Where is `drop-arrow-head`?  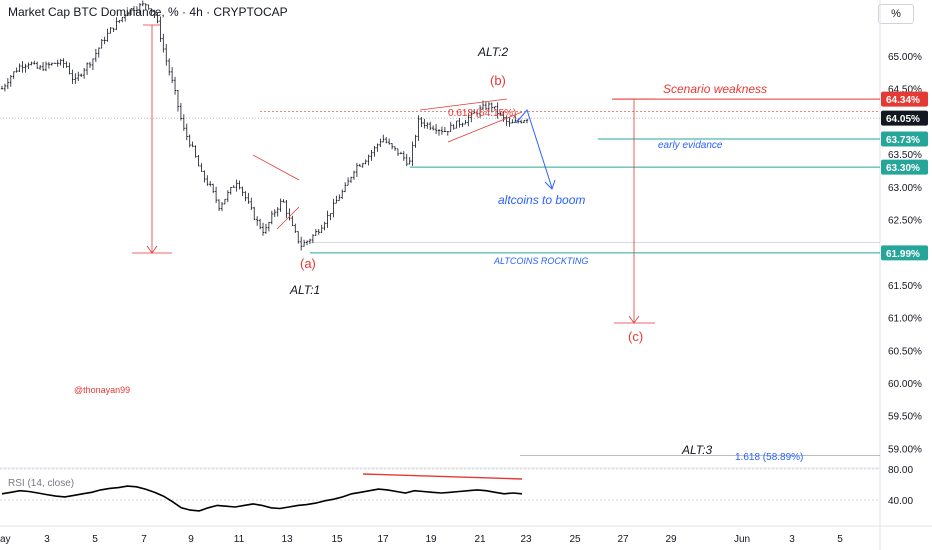
drop-arrow-head is located at coordinates (152, 249).